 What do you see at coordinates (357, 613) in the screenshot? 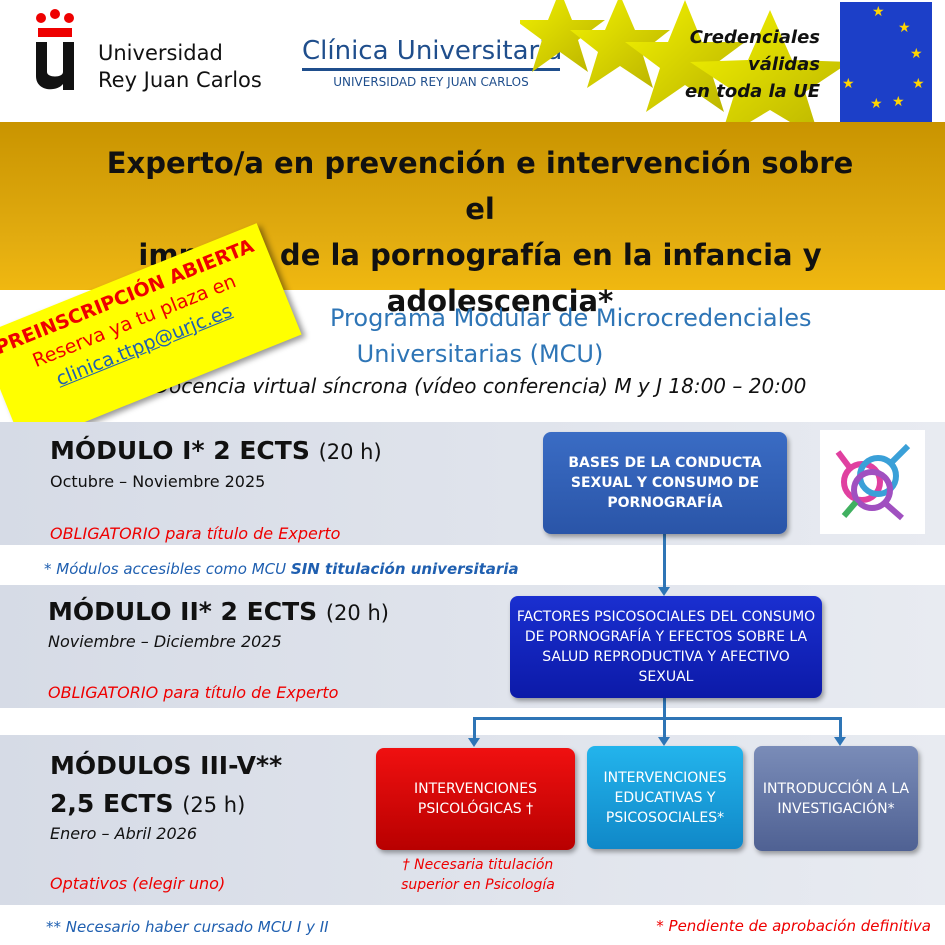
I see `module-2-hours: (20 h)` at bounding box center [357, 613].